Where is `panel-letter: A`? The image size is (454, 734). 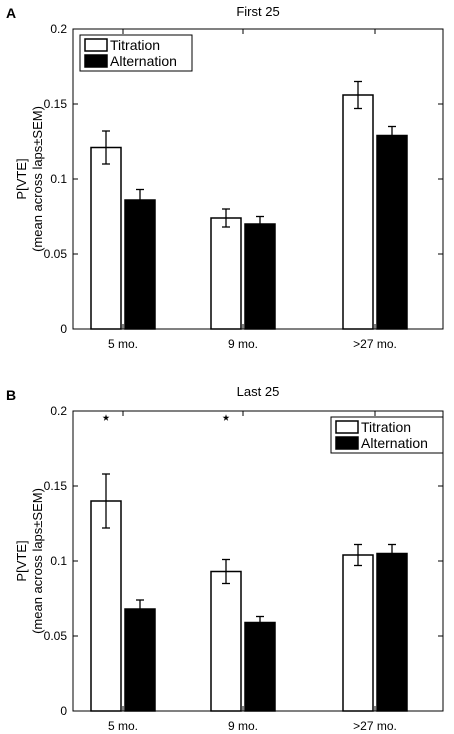 panel-letter: A is located at coordinates (11, 13).